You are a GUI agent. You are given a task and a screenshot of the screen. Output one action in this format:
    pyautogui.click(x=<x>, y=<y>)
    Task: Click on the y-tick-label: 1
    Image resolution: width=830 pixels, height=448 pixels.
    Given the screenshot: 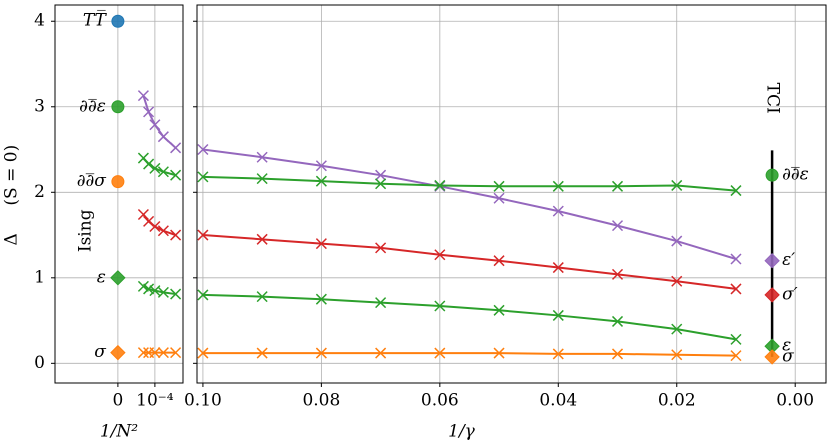 What is the action you would take?
    pyautogui.click(x=39, y=277)
    